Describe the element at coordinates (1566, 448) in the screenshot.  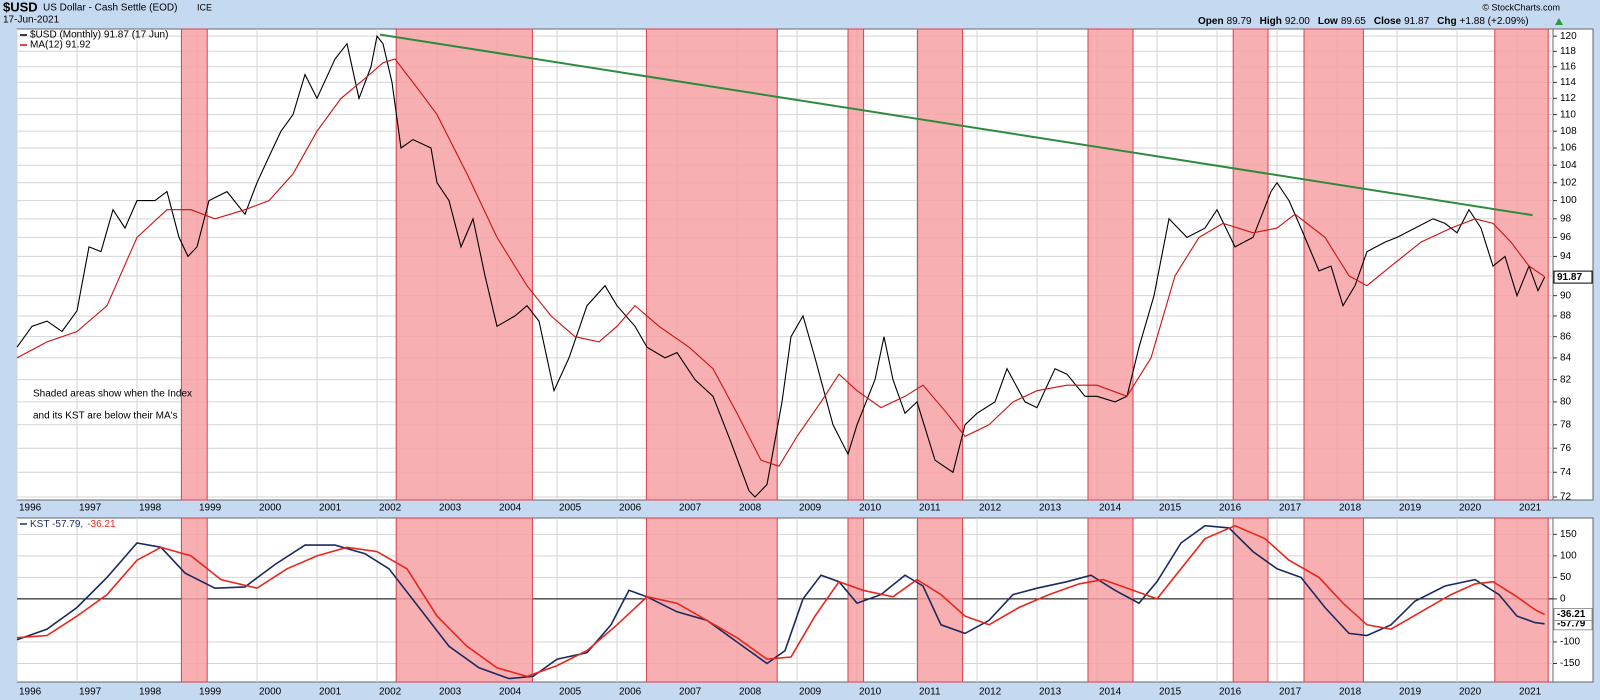
I see `y-tick-label: 76` at that location.